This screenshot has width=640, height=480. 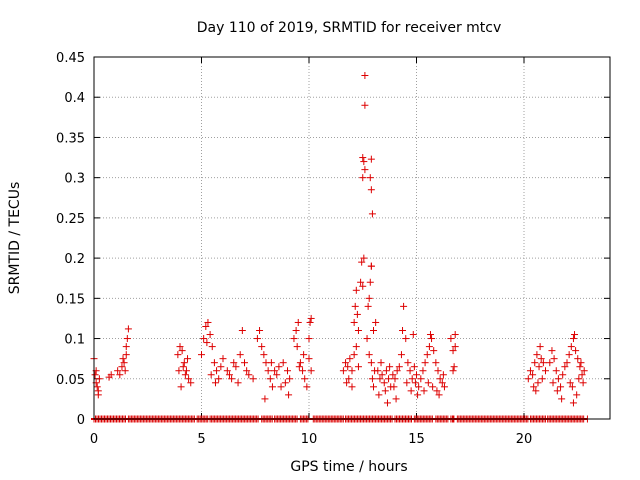 I want to click on x-tick-label: 15, so click(x=416, y=439).